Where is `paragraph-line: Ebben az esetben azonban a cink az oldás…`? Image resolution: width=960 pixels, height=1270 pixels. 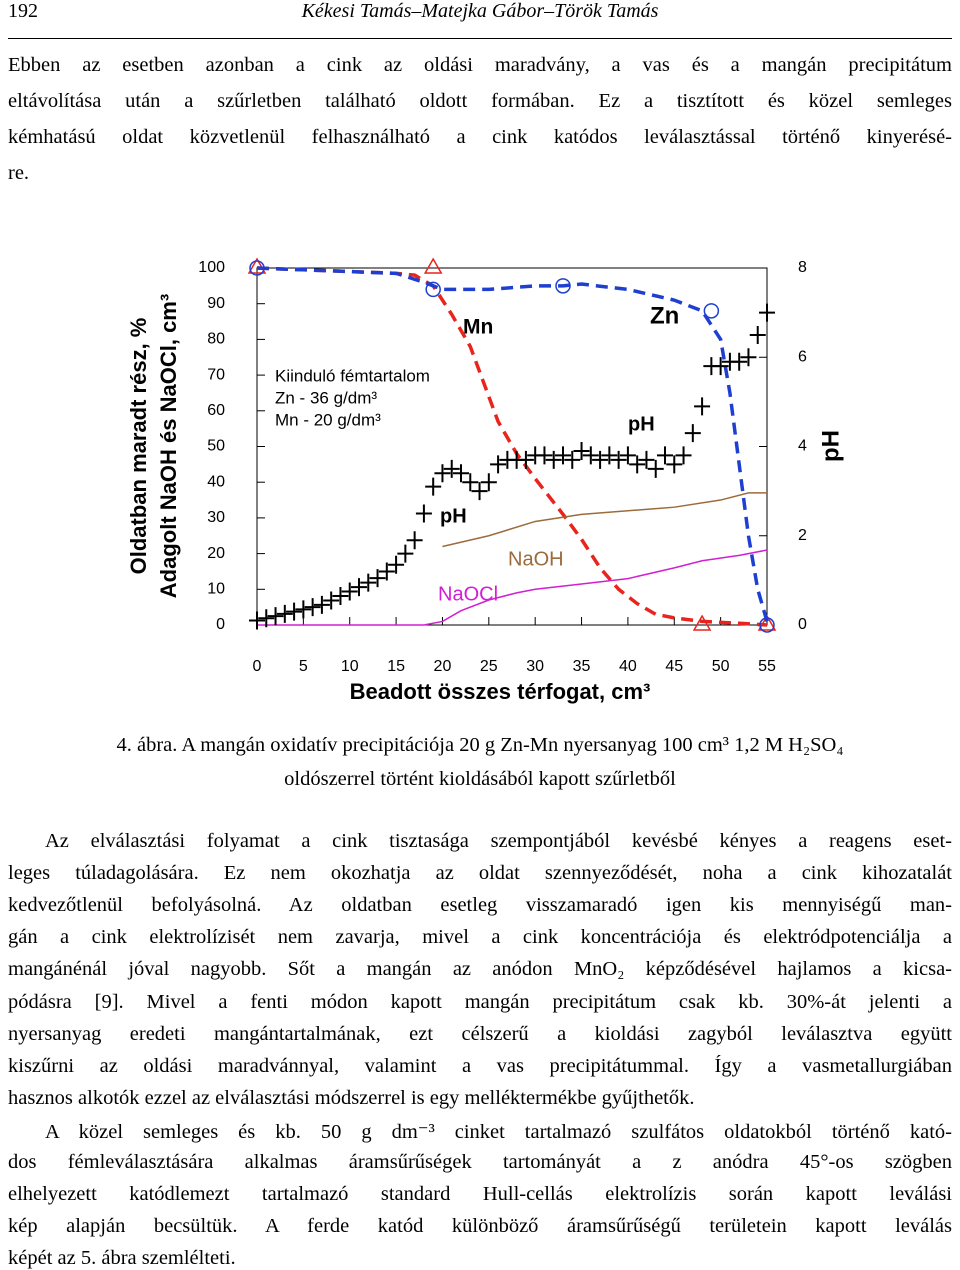 paragraph-line: Ebben az esetben azonban a cink az oldás… is located at coordinates (480, 65).